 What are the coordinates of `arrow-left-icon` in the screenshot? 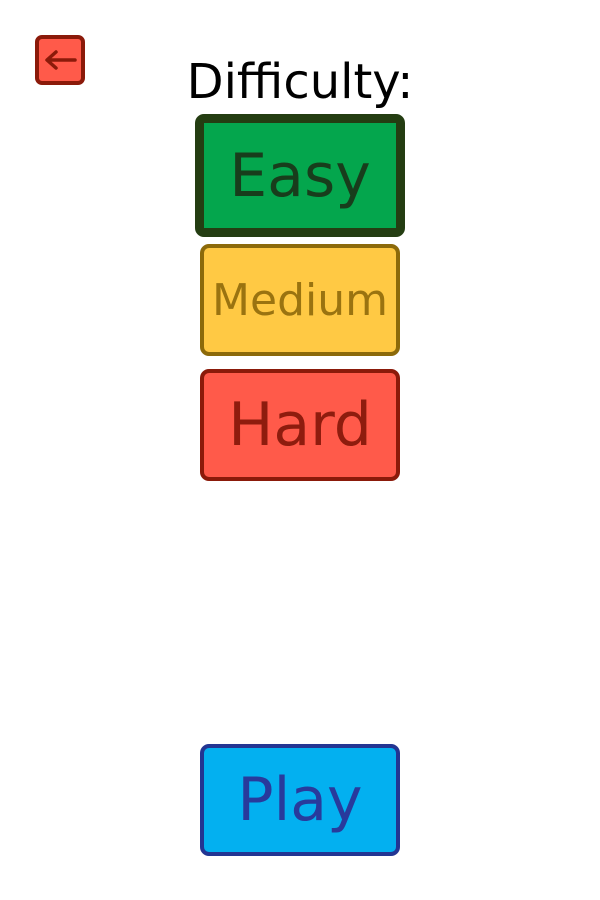 It's located at (60, 60).